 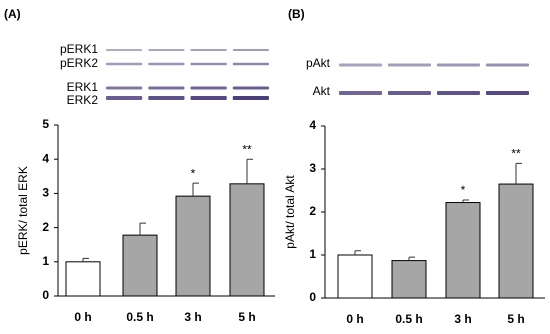 What do you see at coordinates (23, 210) in the screenshot?
I see `y-axis-title: pERK/ total ERK` at bounding box center [23, 210].